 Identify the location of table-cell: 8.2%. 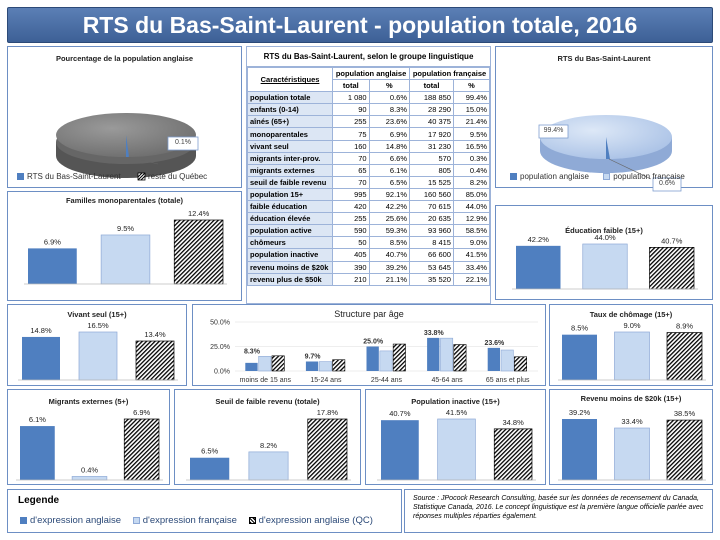
(471, 182).